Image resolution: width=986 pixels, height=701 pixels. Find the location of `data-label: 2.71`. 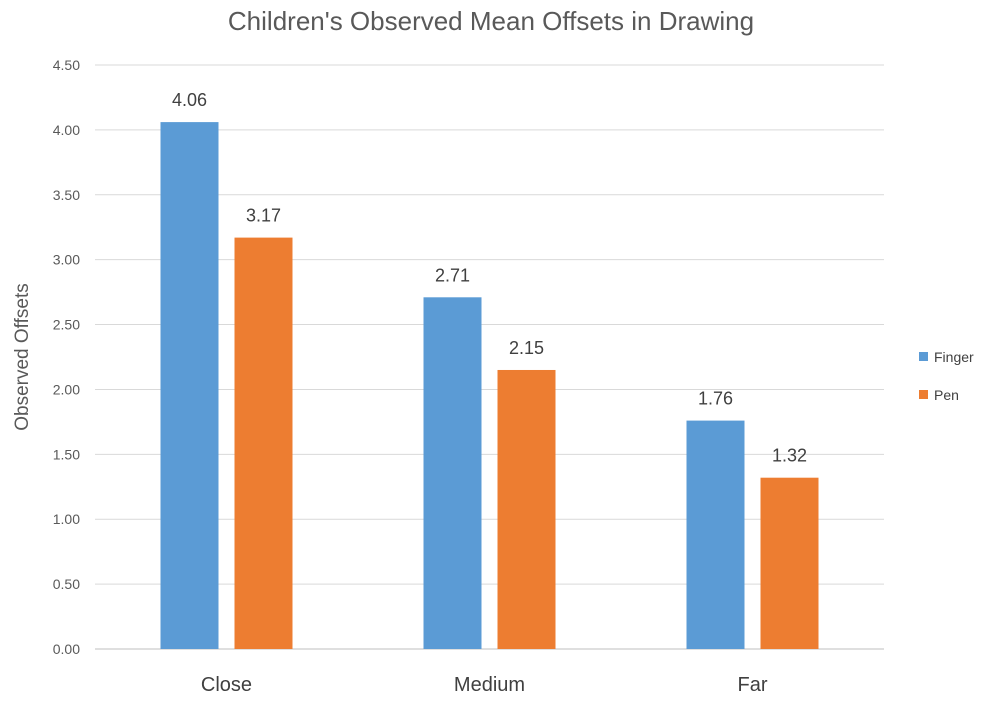

data-label: 2.71 is located at coordinates (452, 275).